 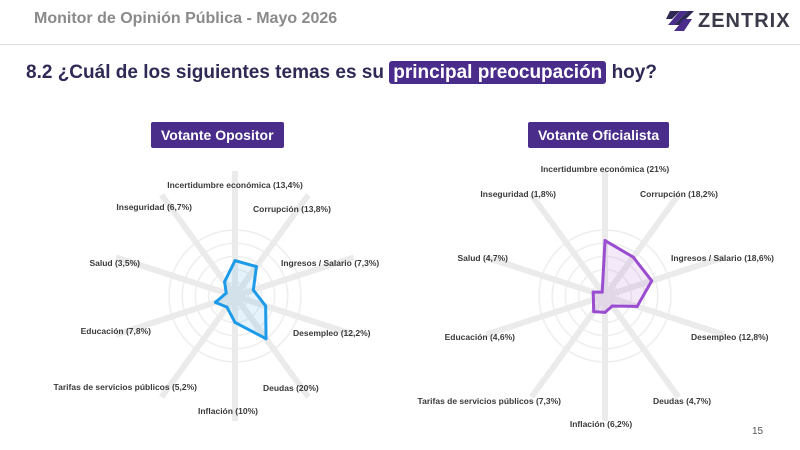 What do you see at coordinates (482, 258) in the screenshot?
I see `axis-label-oficialista-8: Salud (4,7%)` at bounding box center [482, 258].